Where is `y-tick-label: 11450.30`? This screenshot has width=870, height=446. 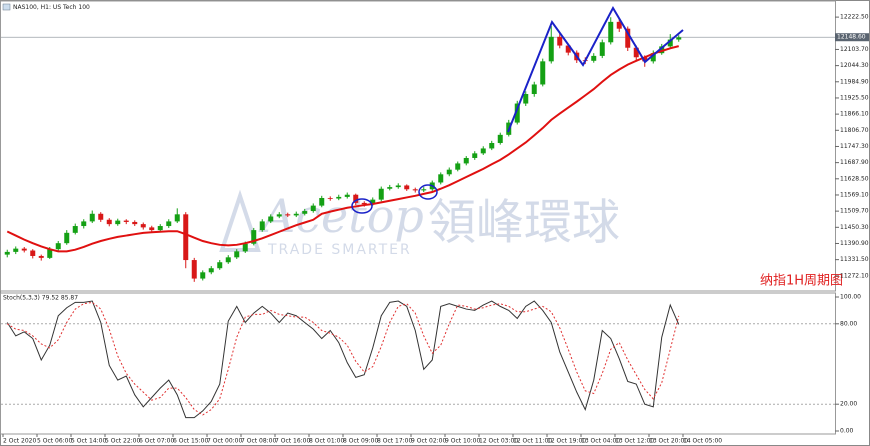 y-tick-label: 11450.30 is located at coordinates (854, 227).